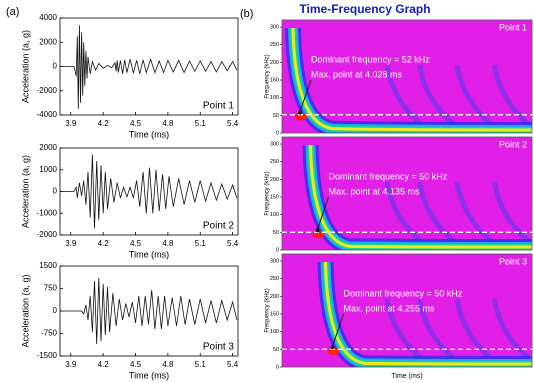  Describe the element at coordinates (47, 212) in the screenshot. I see `y-tick-label: -1000` at that location.